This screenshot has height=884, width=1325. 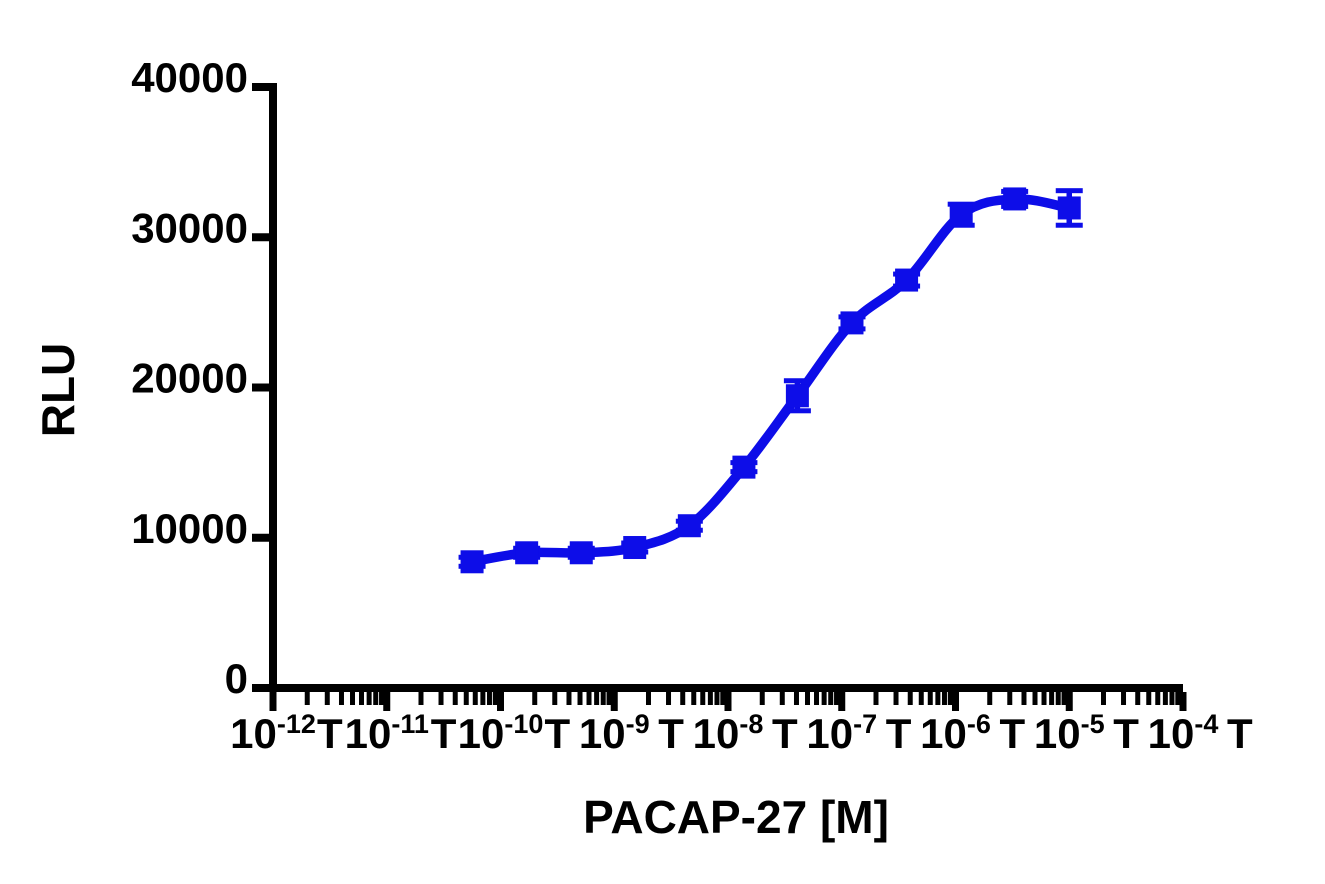 I want to click on error-bar-cap-bottom, so click(x=797, y=411).